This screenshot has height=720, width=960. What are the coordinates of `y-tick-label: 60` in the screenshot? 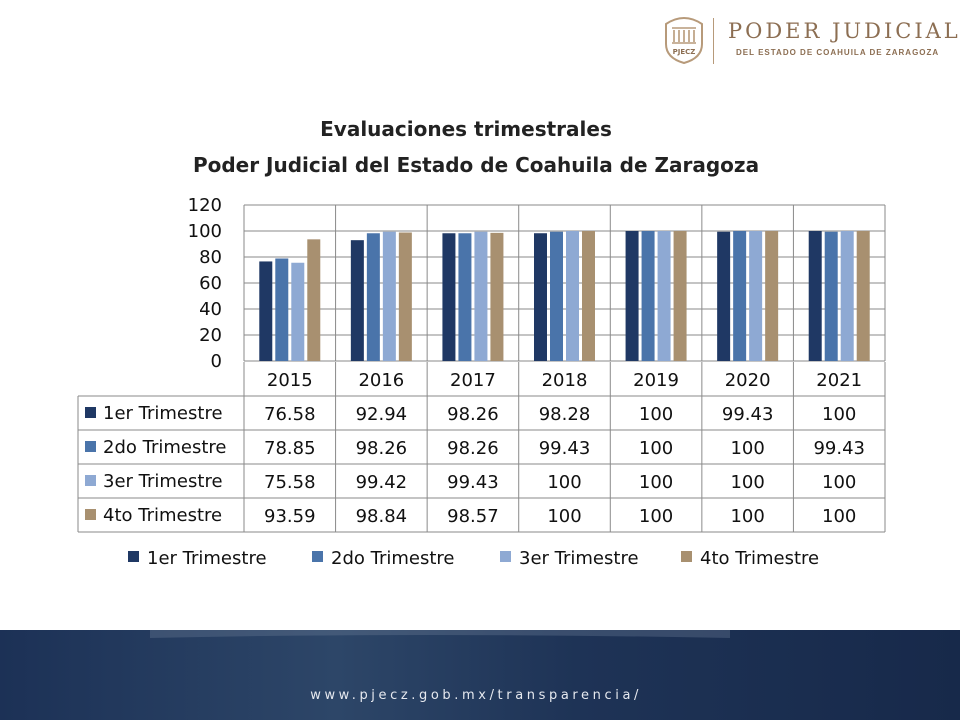 It's located at (210, 283).